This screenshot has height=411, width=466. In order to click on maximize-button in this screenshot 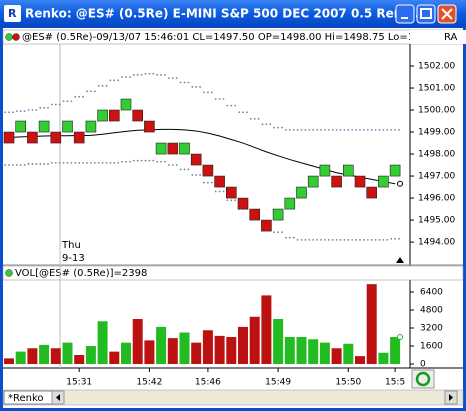, I will do `click(426, 14)`.